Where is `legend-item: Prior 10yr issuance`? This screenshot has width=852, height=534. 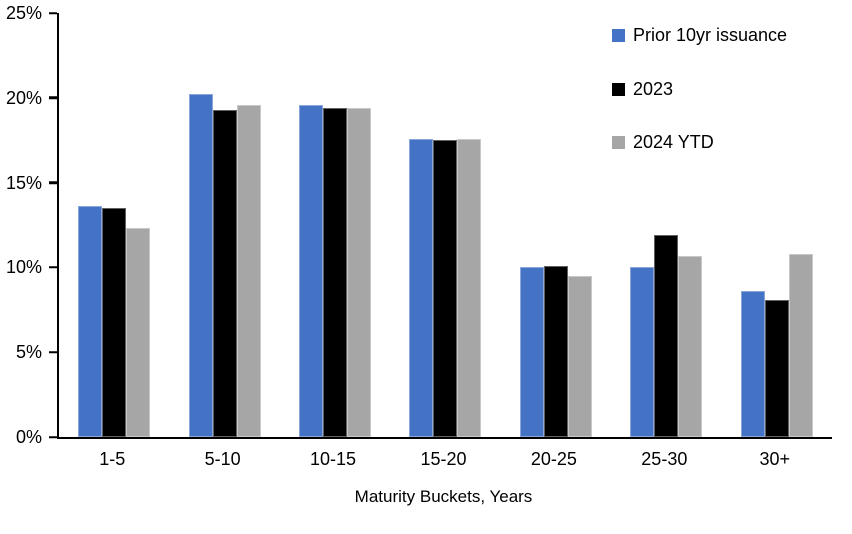
legend-item: Prior 10yr issuance is located at coordinates (699, 35).